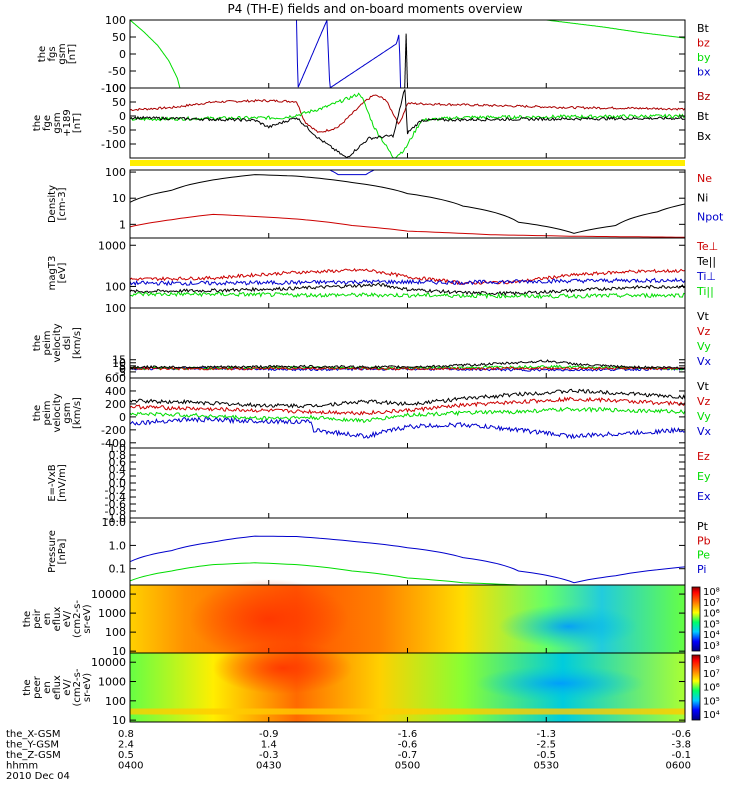  What do you see at coordinates (87, 618) in the screenshot?
I see `peir-ylabel-line: sr-eV)` at bounding box center [87, 618].